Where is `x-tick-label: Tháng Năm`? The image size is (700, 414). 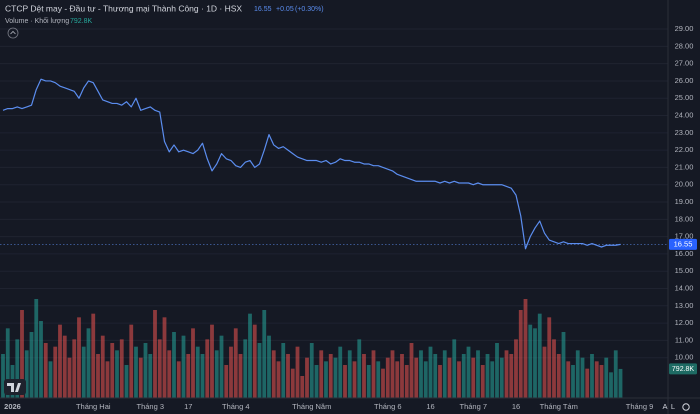 x-tick-label: Tháng Năm is located at coordinates (311, 406).